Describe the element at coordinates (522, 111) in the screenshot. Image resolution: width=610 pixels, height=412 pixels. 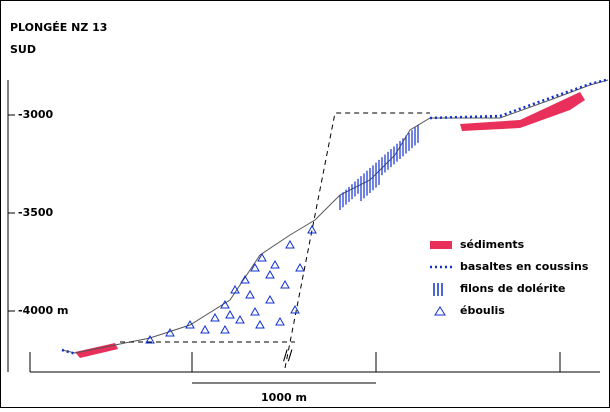
I see `sediment` at that location.